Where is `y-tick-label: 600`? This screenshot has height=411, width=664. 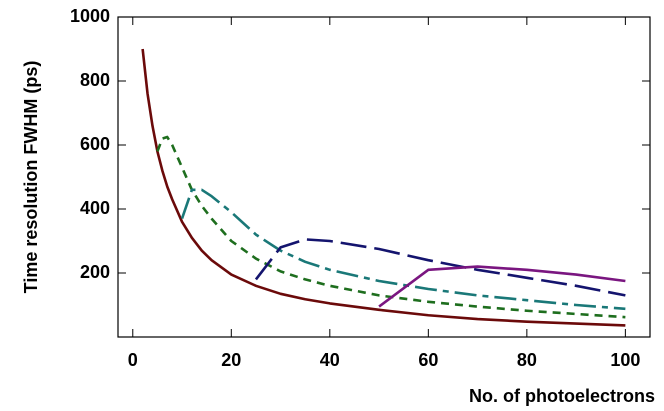 y-tick-label: 600 is located at coordinates (95, 144).